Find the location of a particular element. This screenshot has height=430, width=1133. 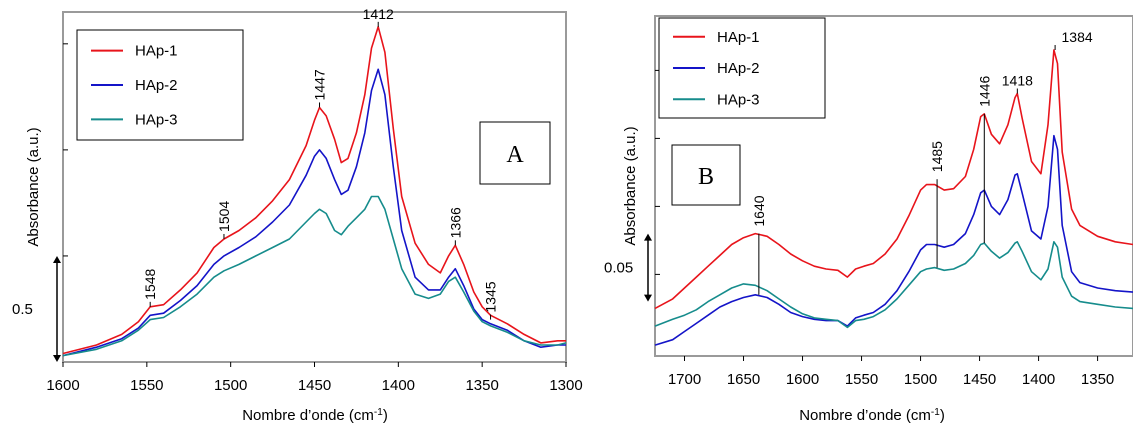

x-tick-label: 1650 is located at coordinates (743, 379).